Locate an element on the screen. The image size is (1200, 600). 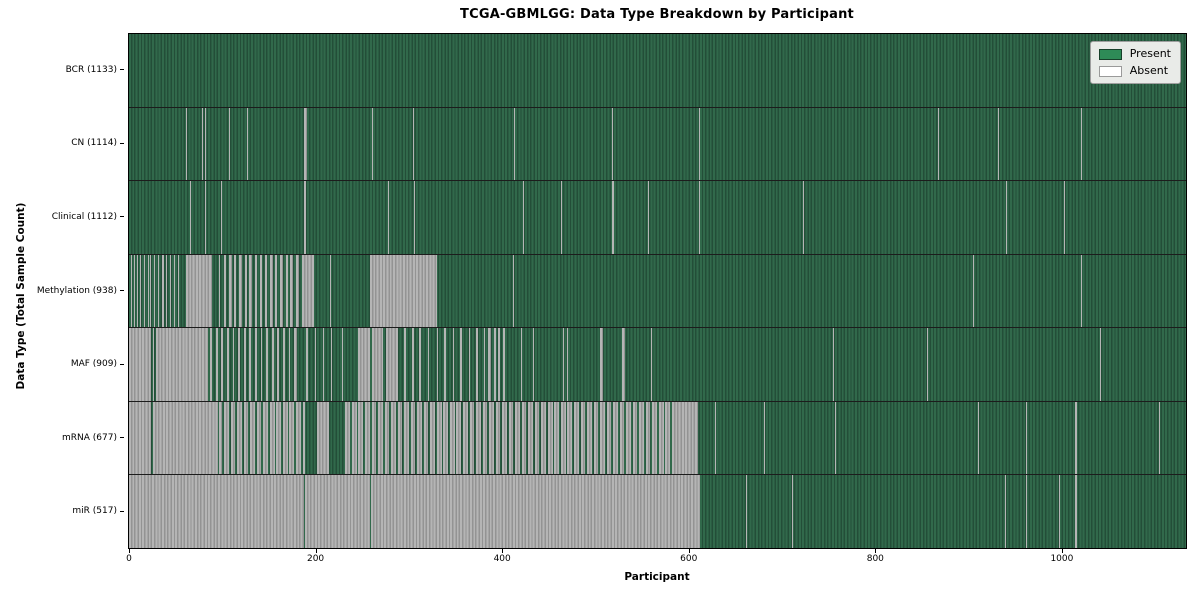
heatmap-row-mrna is located at coordinates (657, 438).